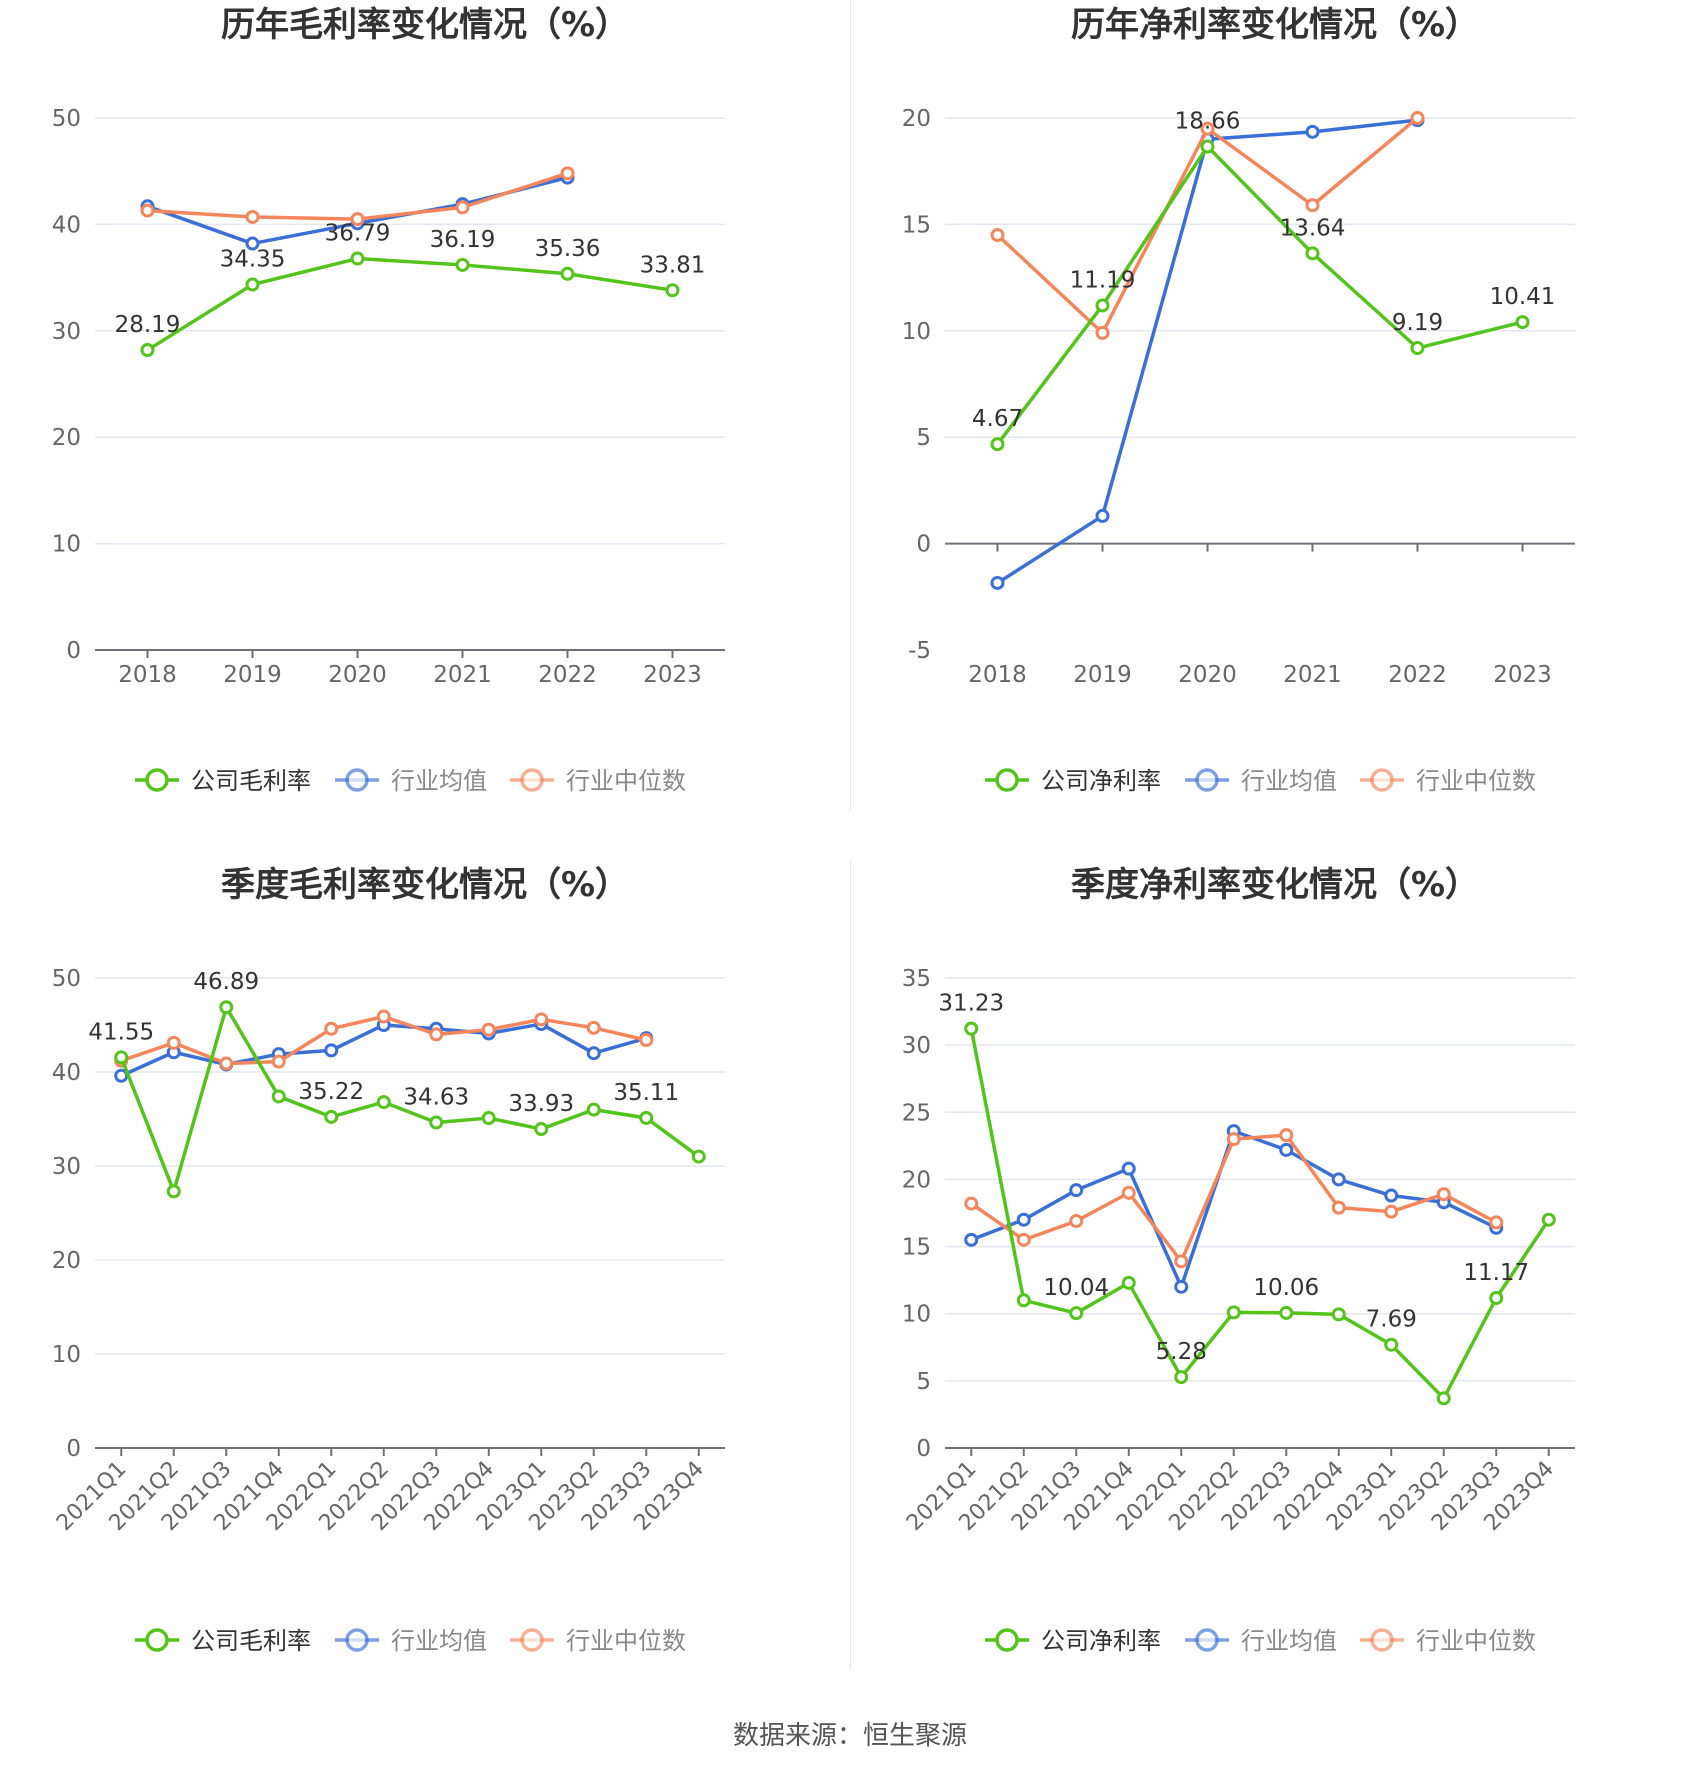 Image resolution: width=1700 pixels, height=1782 pixels. What do you see at coordinates (1417, 323) in the screenshot?
I see `data-label: 9.19` at bounding box center [1417, 323].